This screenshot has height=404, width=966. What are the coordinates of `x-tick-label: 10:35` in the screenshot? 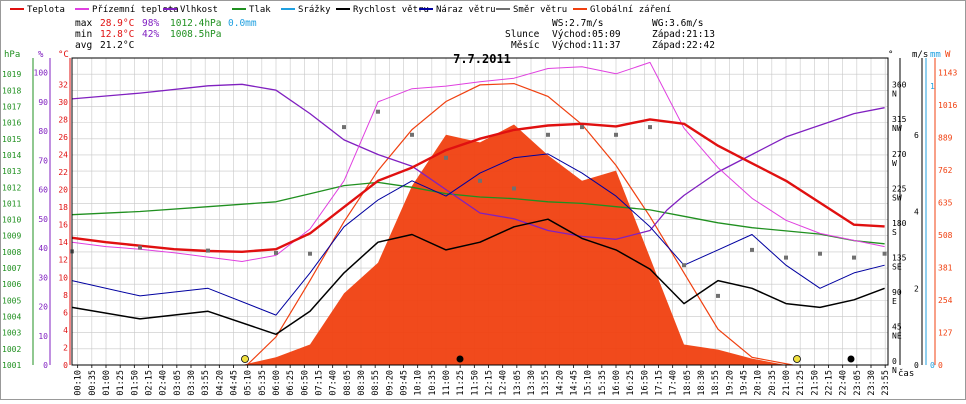 It's located at (433, 383).